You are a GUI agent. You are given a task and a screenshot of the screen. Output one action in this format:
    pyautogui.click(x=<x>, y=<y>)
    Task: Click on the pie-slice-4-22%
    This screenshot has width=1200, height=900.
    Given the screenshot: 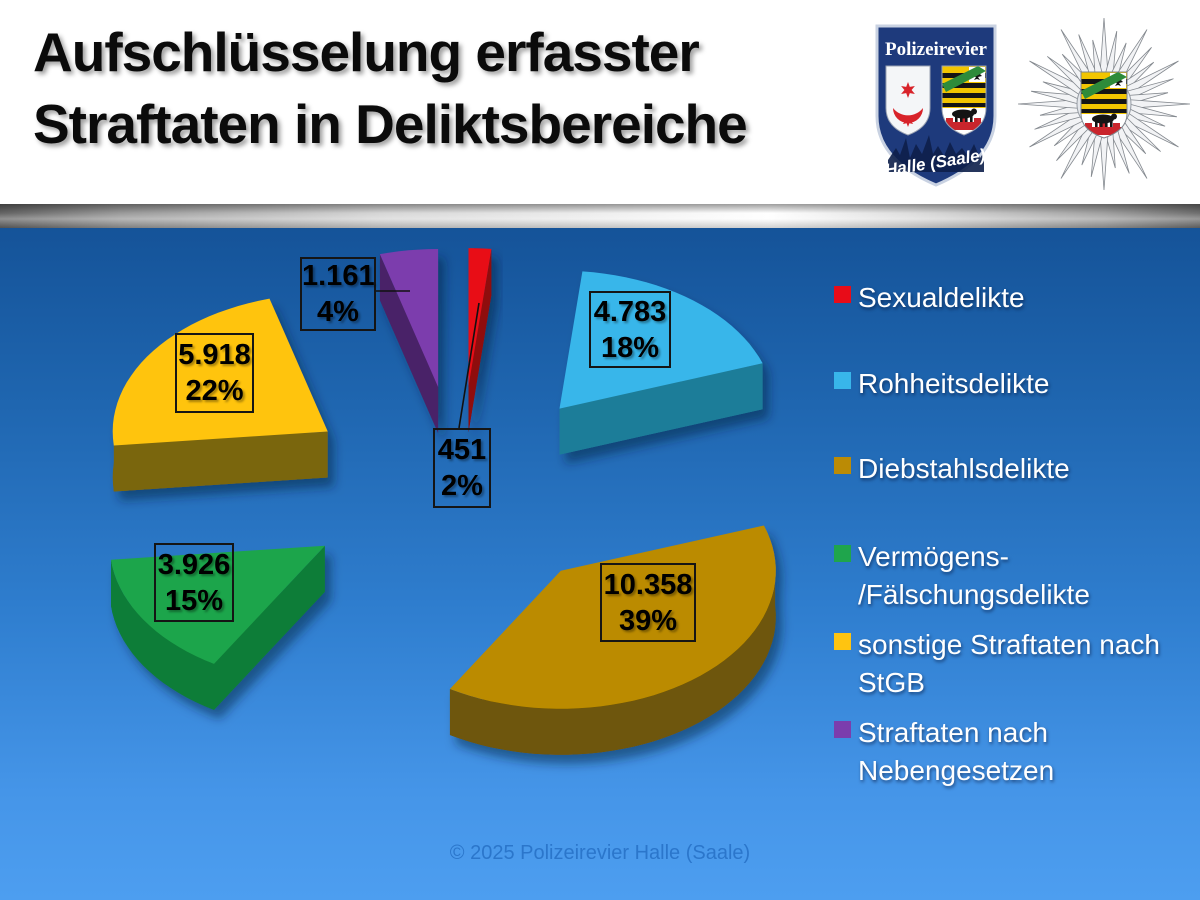 What is the action you would take?
    pyautogui.click(x=220, y=395)
    